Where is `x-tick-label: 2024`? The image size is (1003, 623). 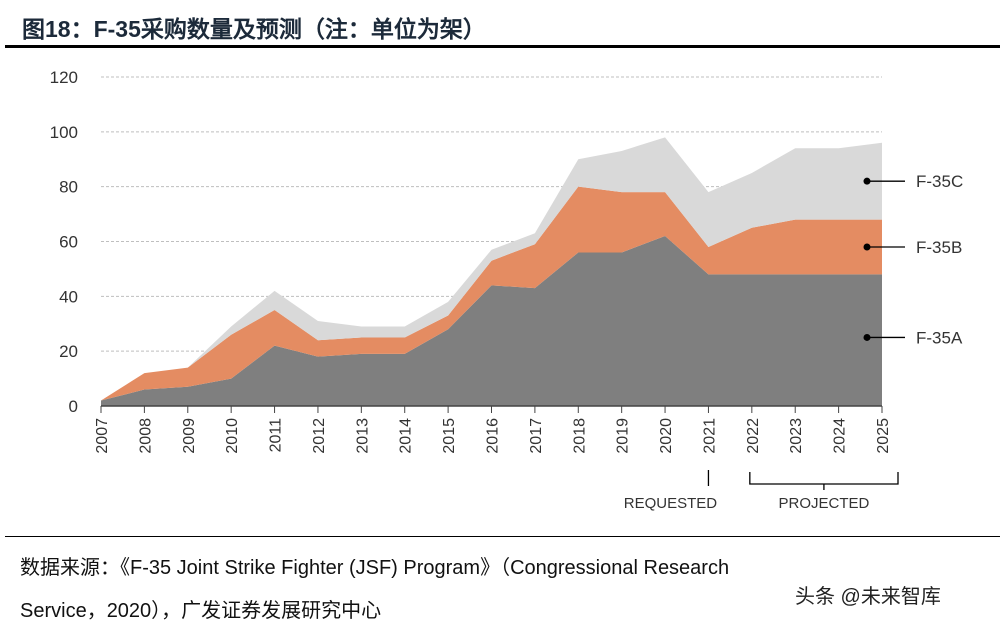 x-tick-label: 2024 is located at coordinates (840, 436).